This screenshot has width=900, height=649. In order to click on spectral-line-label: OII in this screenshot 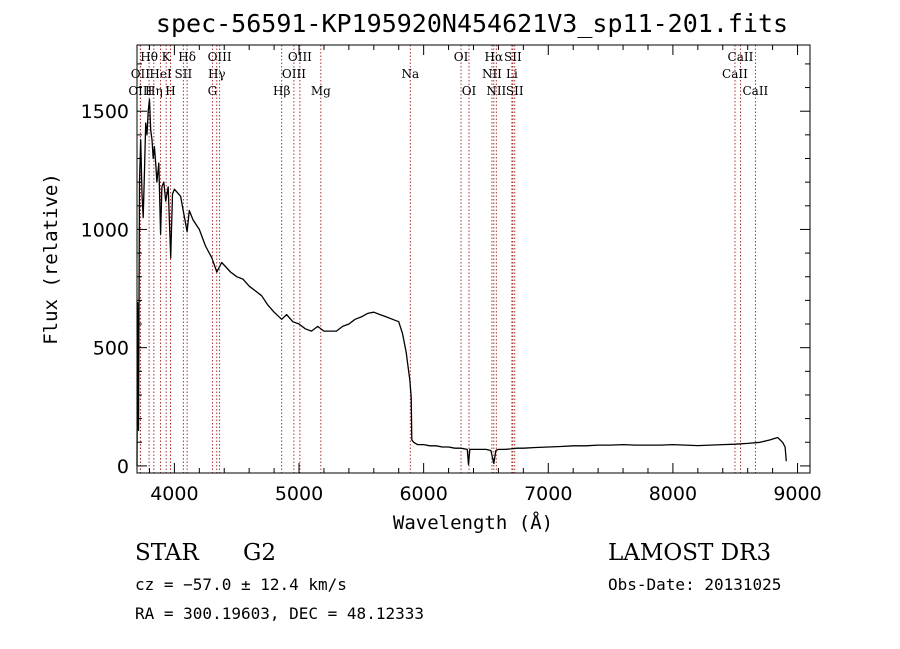, I will do `click(141, 74)`.